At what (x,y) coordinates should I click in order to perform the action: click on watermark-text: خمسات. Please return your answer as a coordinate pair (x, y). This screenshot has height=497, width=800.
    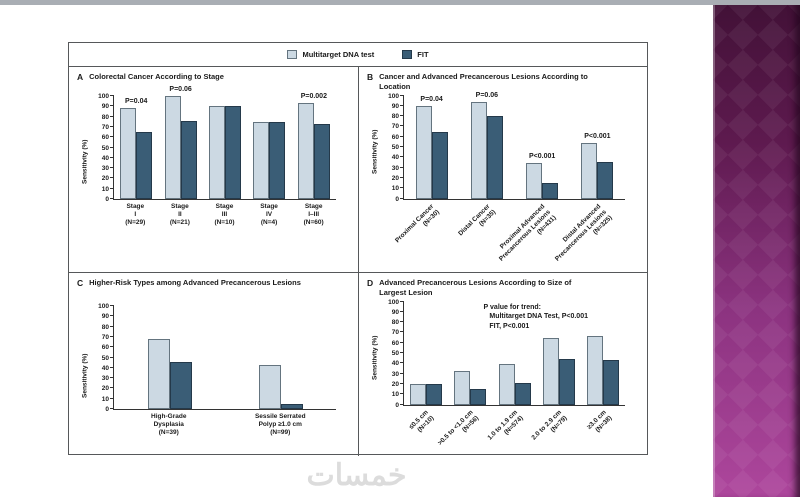
    Looking at the image, I should click on (356, 475).